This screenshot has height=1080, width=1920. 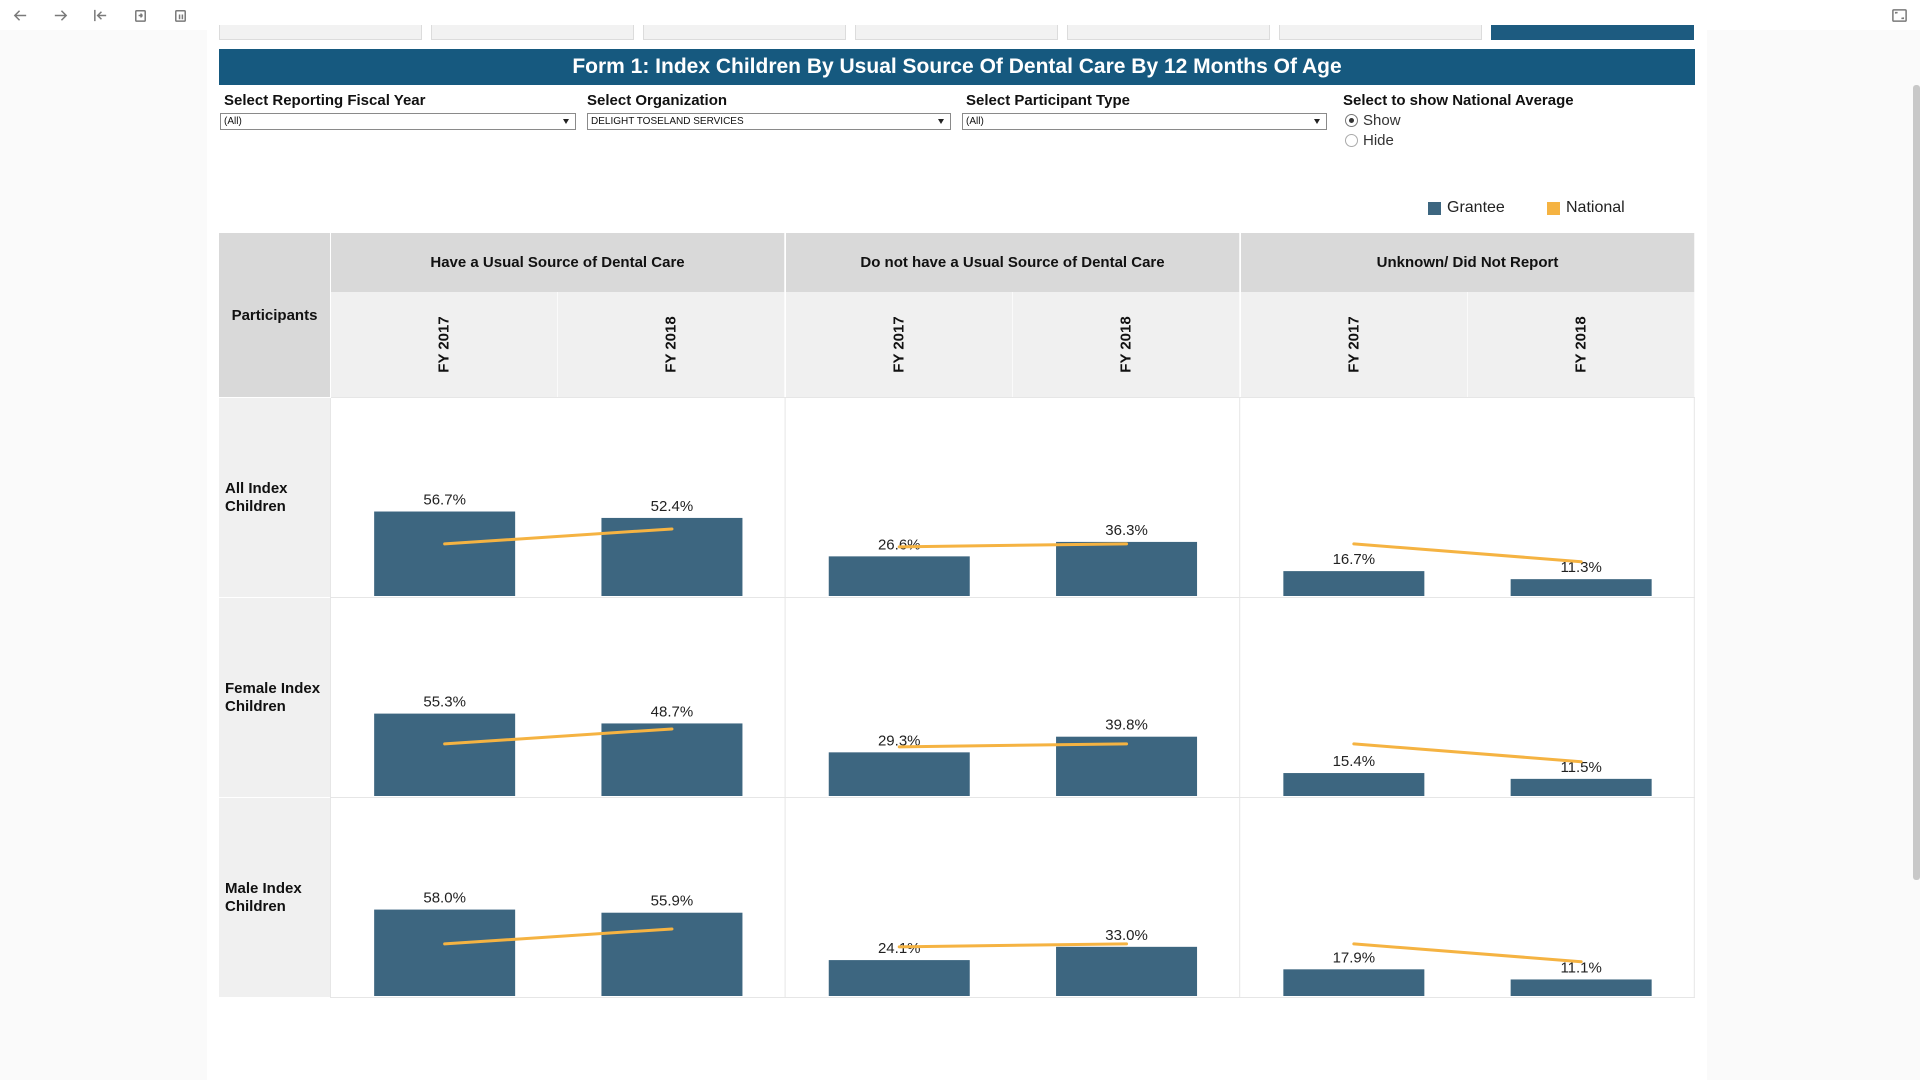 I want to click on skip-start-icon, so click(x=99, y=15).